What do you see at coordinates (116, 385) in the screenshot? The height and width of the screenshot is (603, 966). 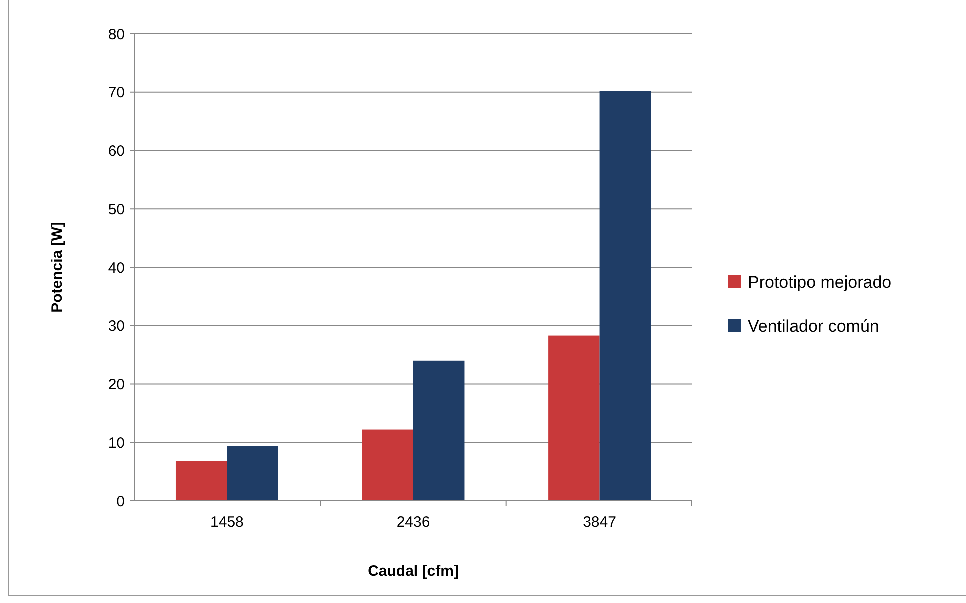 I see `y-tick-label: 20` at bounding box center [116, 385].